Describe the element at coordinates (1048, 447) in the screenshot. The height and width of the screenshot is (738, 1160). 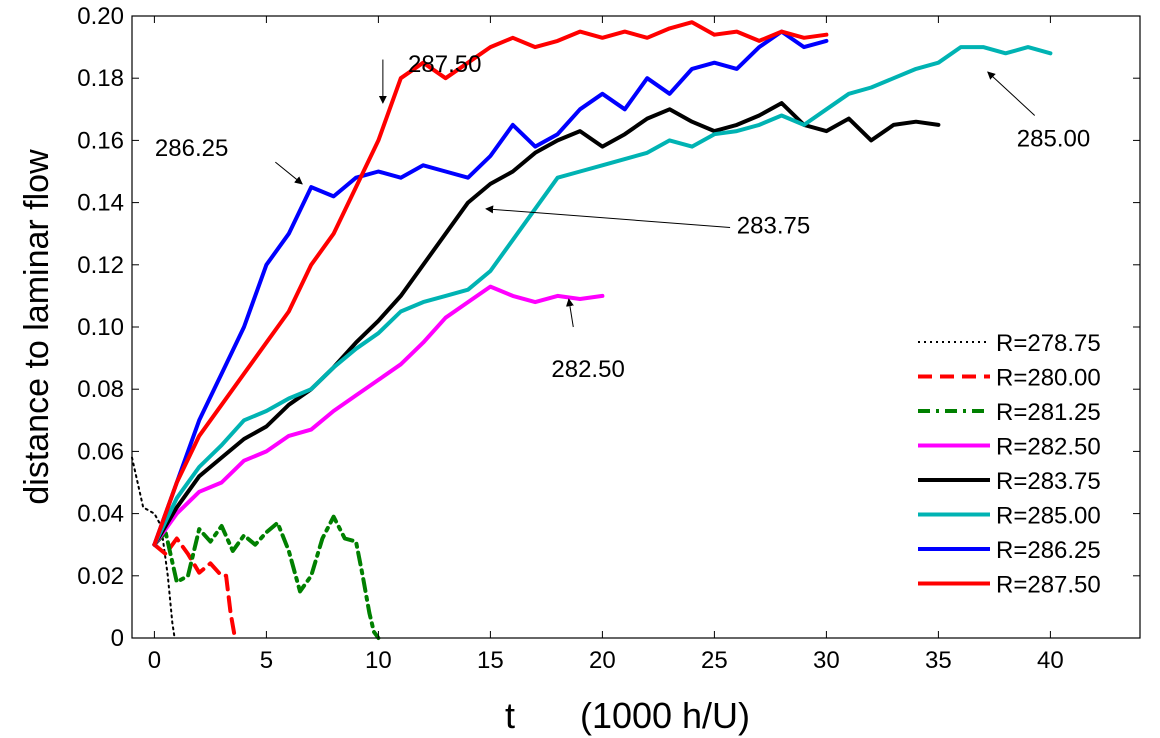
I see `legend-label: R=282.50` at that location.